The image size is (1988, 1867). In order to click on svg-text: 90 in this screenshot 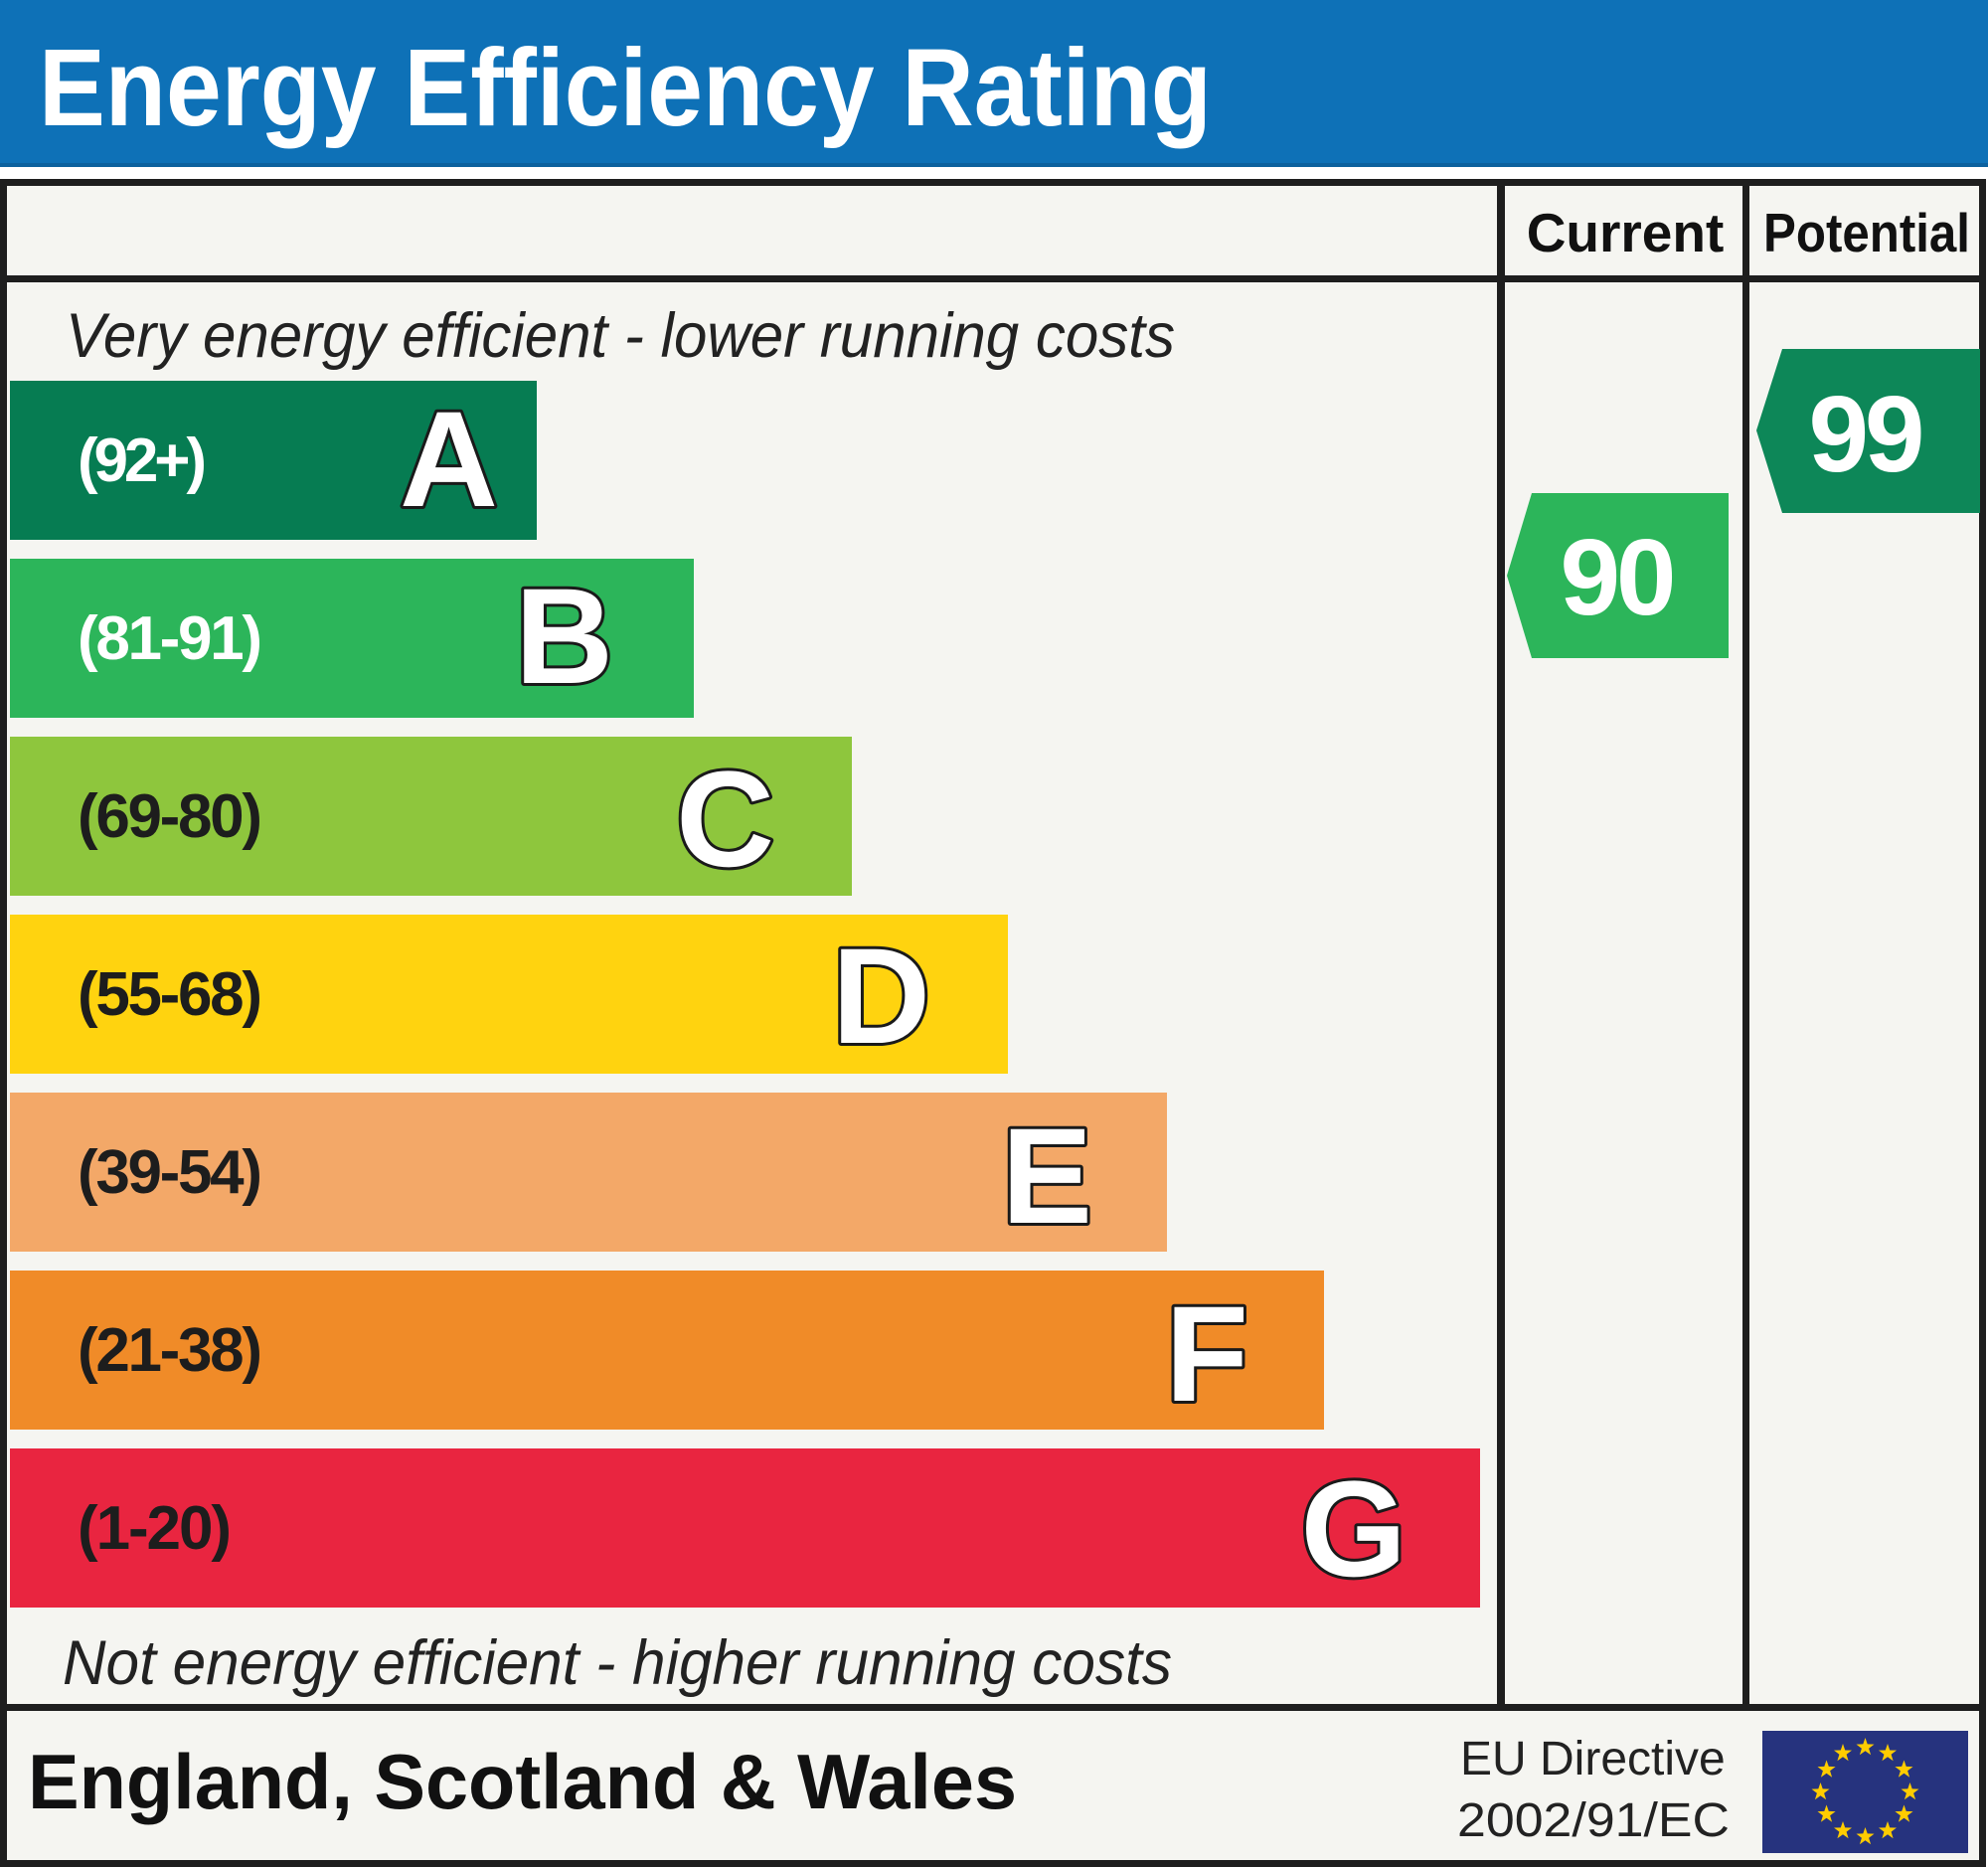, I will do `click(1619, 577)`.